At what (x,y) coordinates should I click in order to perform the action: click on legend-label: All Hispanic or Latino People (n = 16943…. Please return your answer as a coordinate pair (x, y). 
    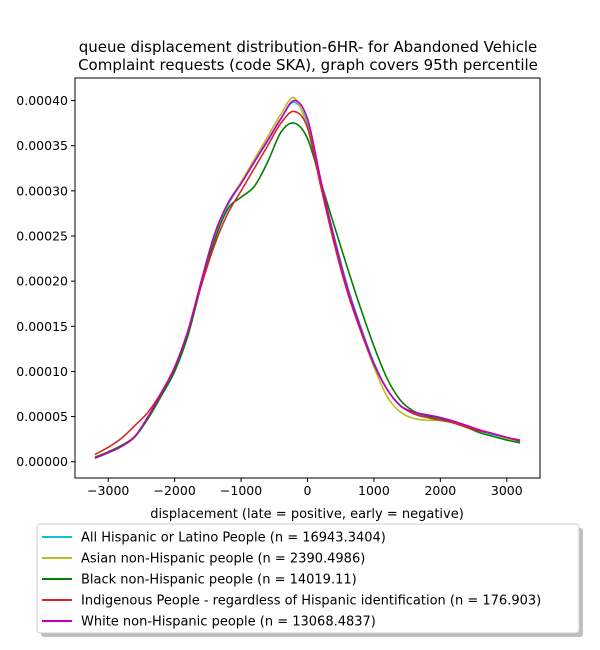
    Looking at the image, I should click on (233, 538).